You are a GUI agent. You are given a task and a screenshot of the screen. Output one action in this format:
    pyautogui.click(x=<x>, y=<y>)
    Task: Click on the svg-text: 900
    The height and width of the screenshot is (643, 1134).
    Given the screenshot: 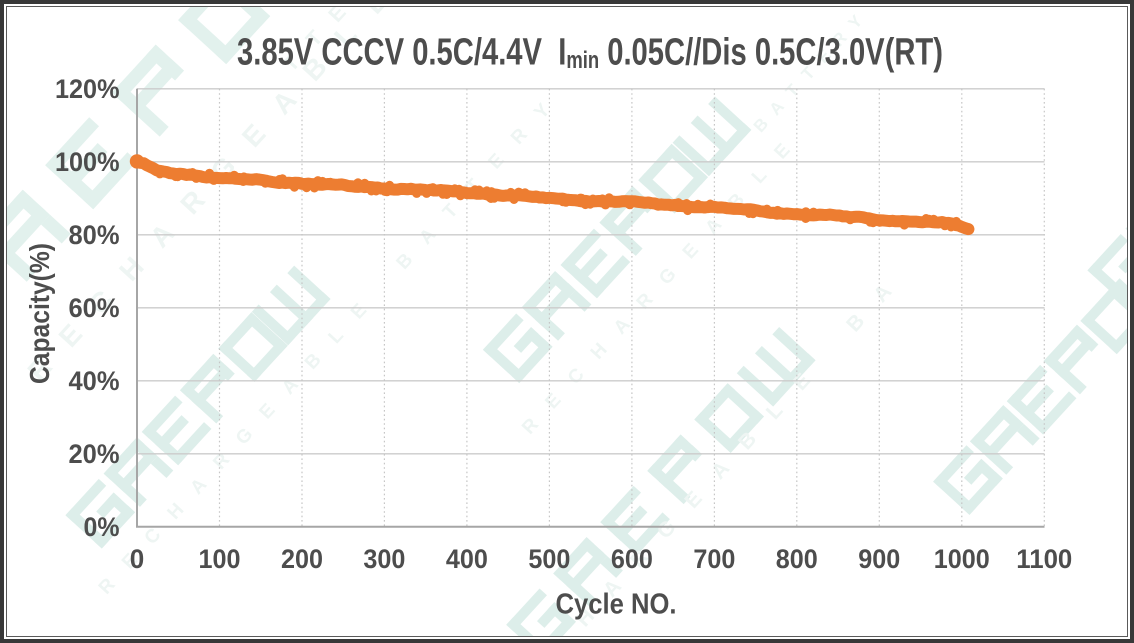 What is the action you would take?
    pyautogui.click(x=879, y=559)
    